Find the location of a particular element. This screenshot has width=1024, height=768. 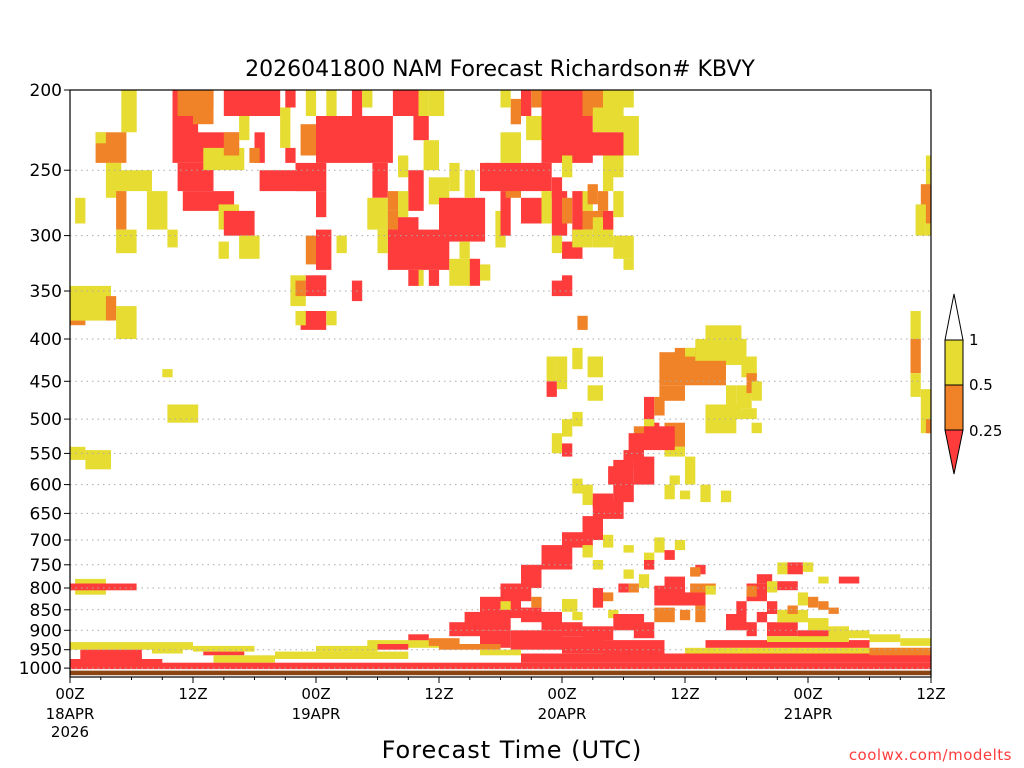

y-tick-label: 350 is located at coordinates (46, 292).